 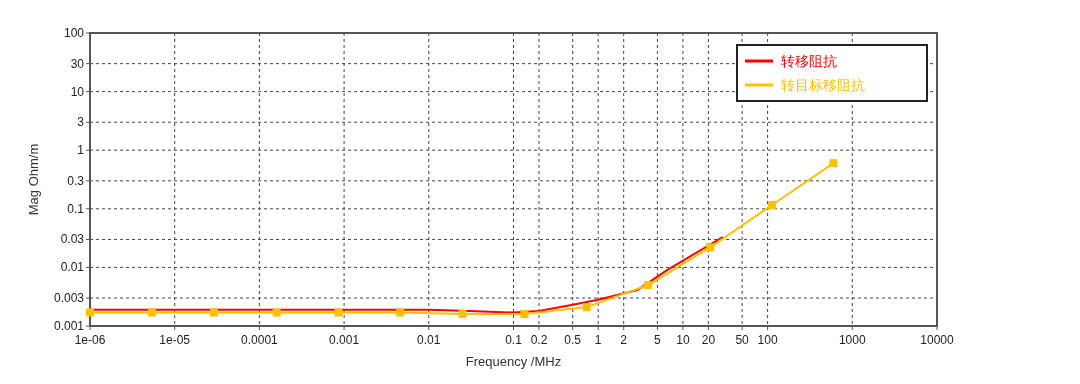 What do you see at coordinates (77, 63) in the screenshot?
I see `y-tick-label: 30` at bounding box center [77, 63].